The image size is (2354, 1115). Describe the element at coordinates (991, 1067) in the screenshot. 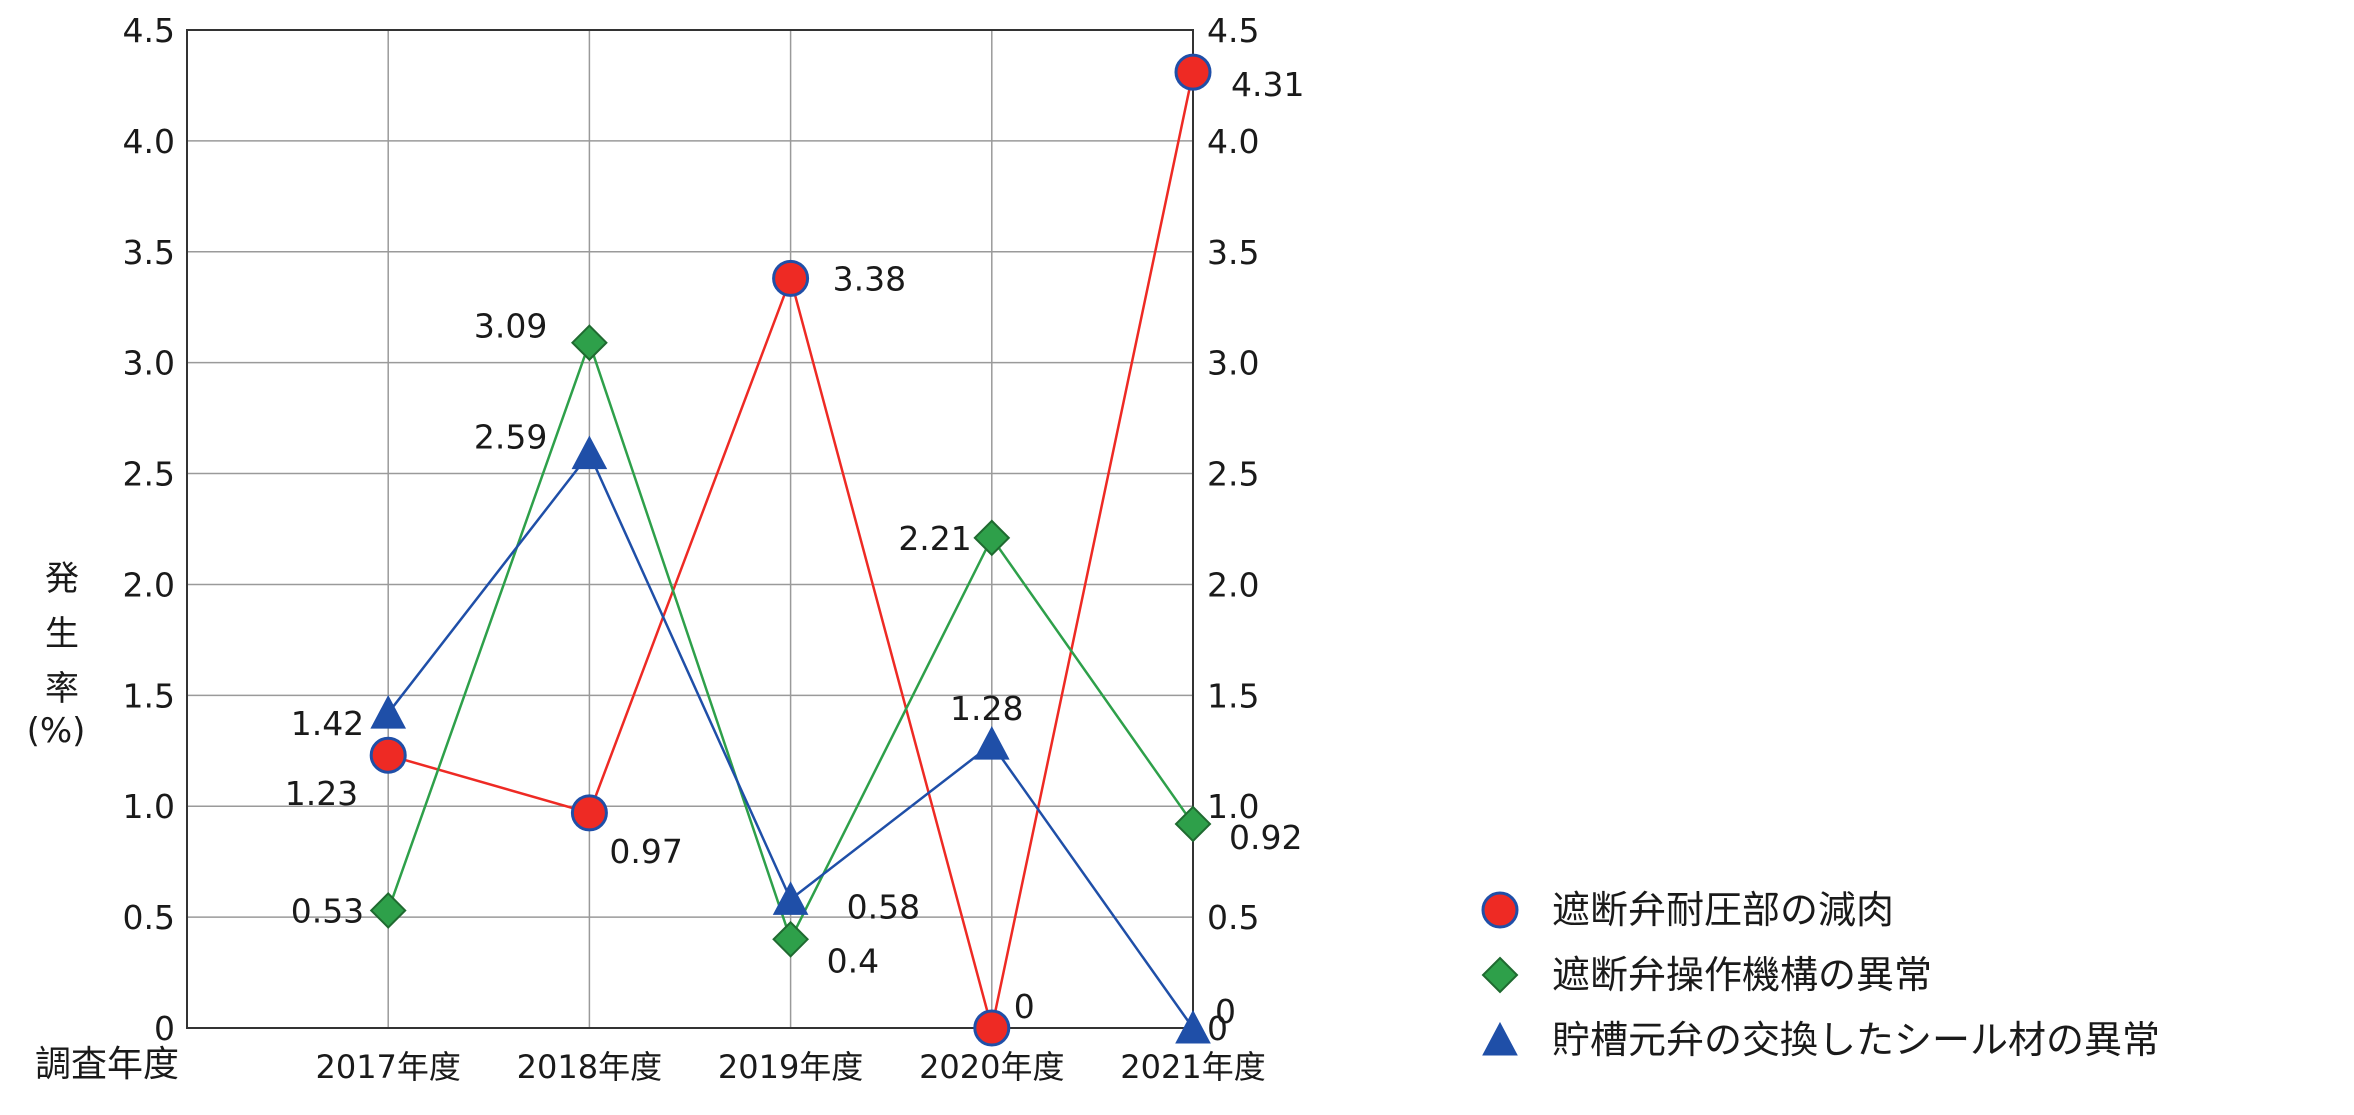

I see `x-tick-label: 2020年度` at that location.